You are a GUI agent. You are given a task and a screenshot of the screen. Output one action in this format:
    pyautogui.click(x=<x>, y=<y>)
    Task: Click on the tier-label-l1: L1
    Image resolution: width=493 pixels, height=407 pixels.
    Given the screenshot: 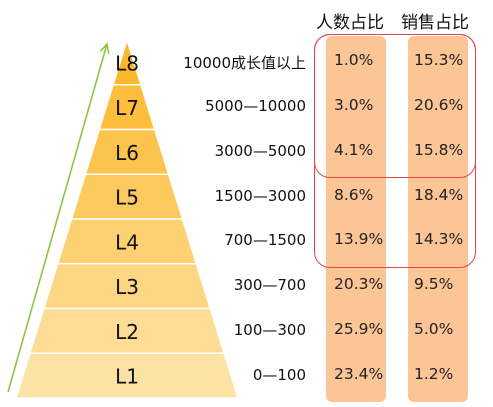 What is the action you would take?
    pyautogui.click(x=127, y=377)
    